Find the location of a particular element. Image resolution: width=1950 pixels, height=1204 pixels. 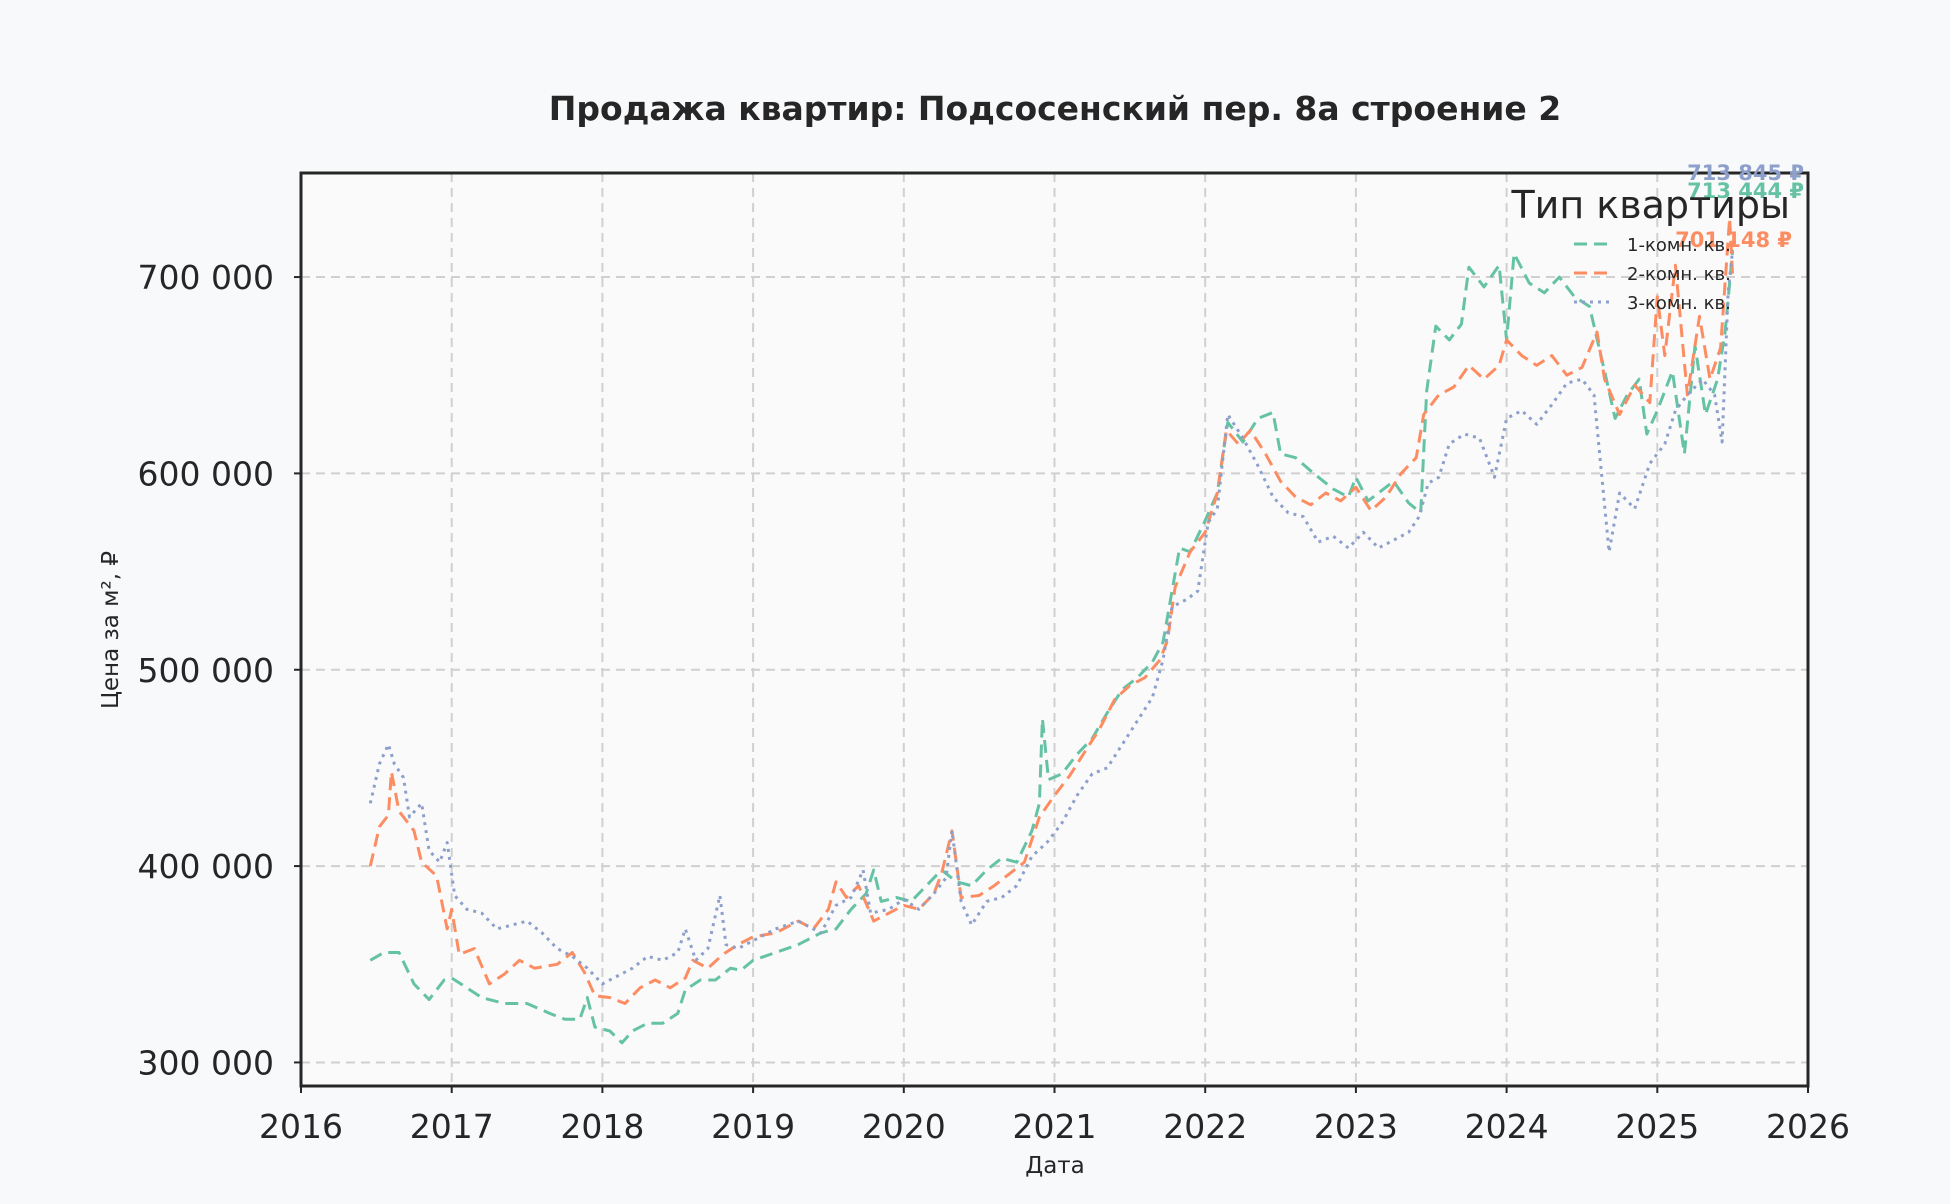

x-tick-label: 2022 is located at coordinates (1205, 1126).